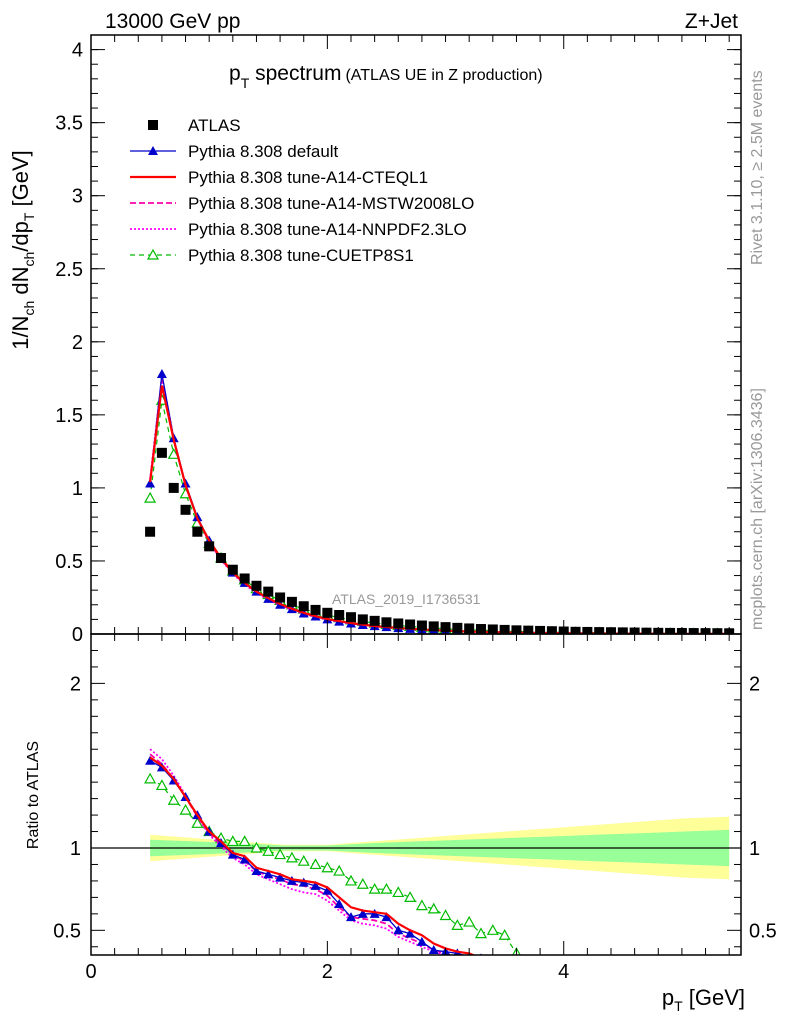 The image size is (786, 1024). Describe the element at coordinates (20, 284) in the screenshot. I see `ylabel-part-2: dN` at that location.